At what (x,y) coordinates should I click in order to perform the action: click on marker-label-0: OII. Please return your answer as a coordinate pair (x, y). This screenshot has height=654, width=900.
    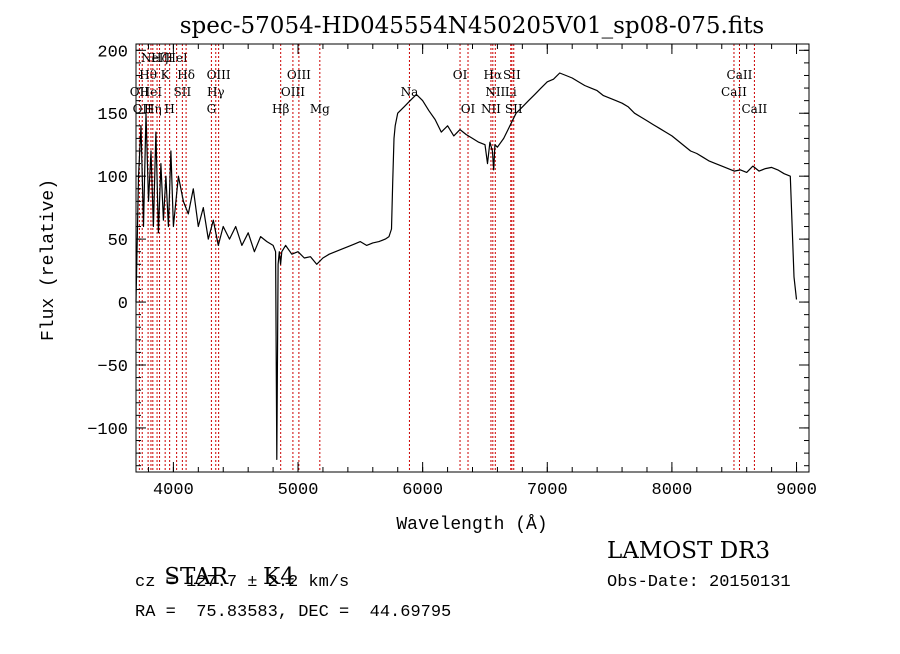
    Looking at the image, I should click on (140, 92).